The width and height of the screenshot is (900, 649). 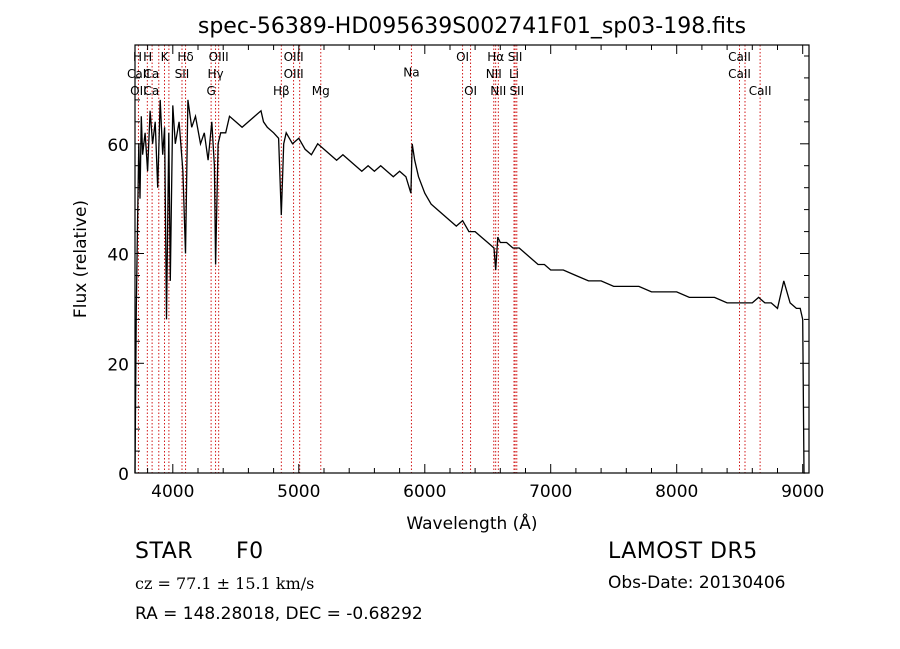 What do you see at coordinates (298, 492) in the screenshot?
I see `x-tick-label: 5000` at bounding box center [298, 492].